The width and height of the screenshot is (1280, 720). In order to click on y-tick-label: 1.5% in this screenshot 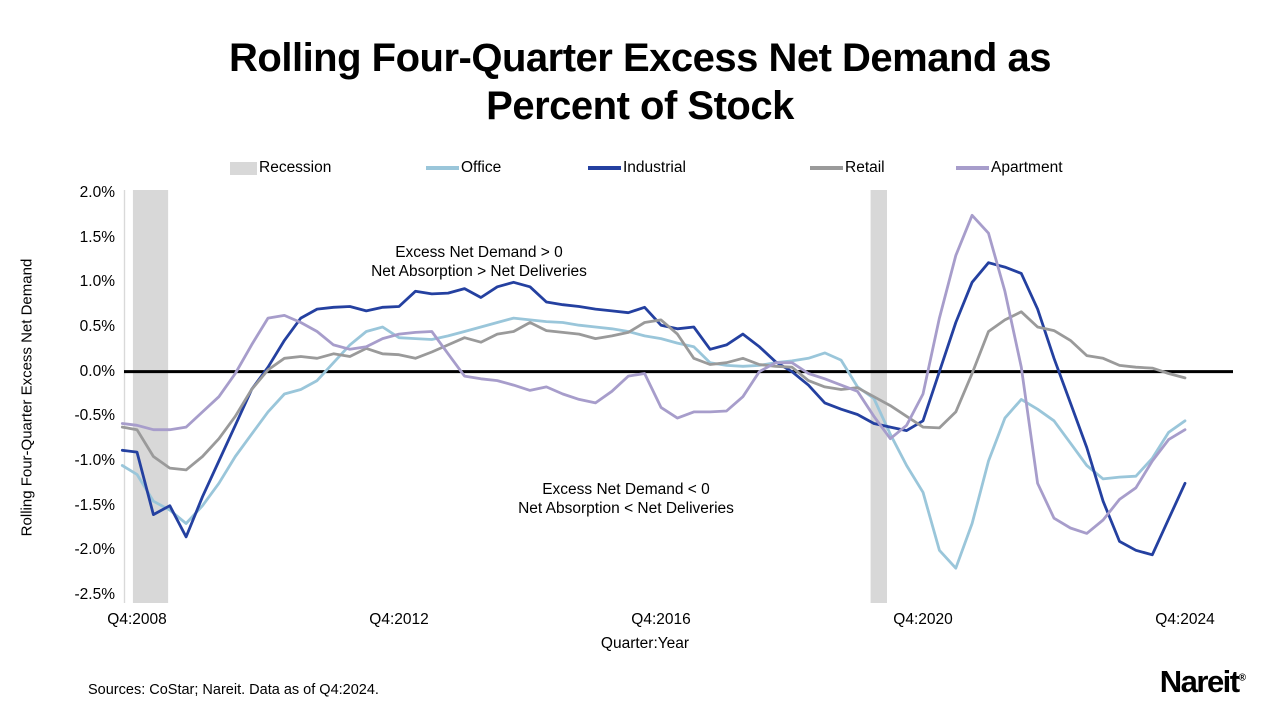, I will do `click(97, 237)`.